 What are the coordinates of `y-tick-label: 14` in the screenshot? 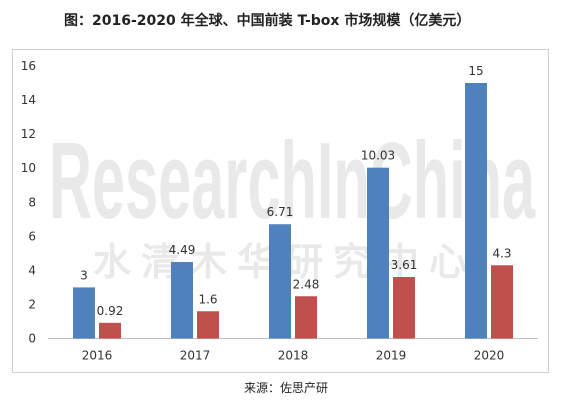 It's located at (28, 100).